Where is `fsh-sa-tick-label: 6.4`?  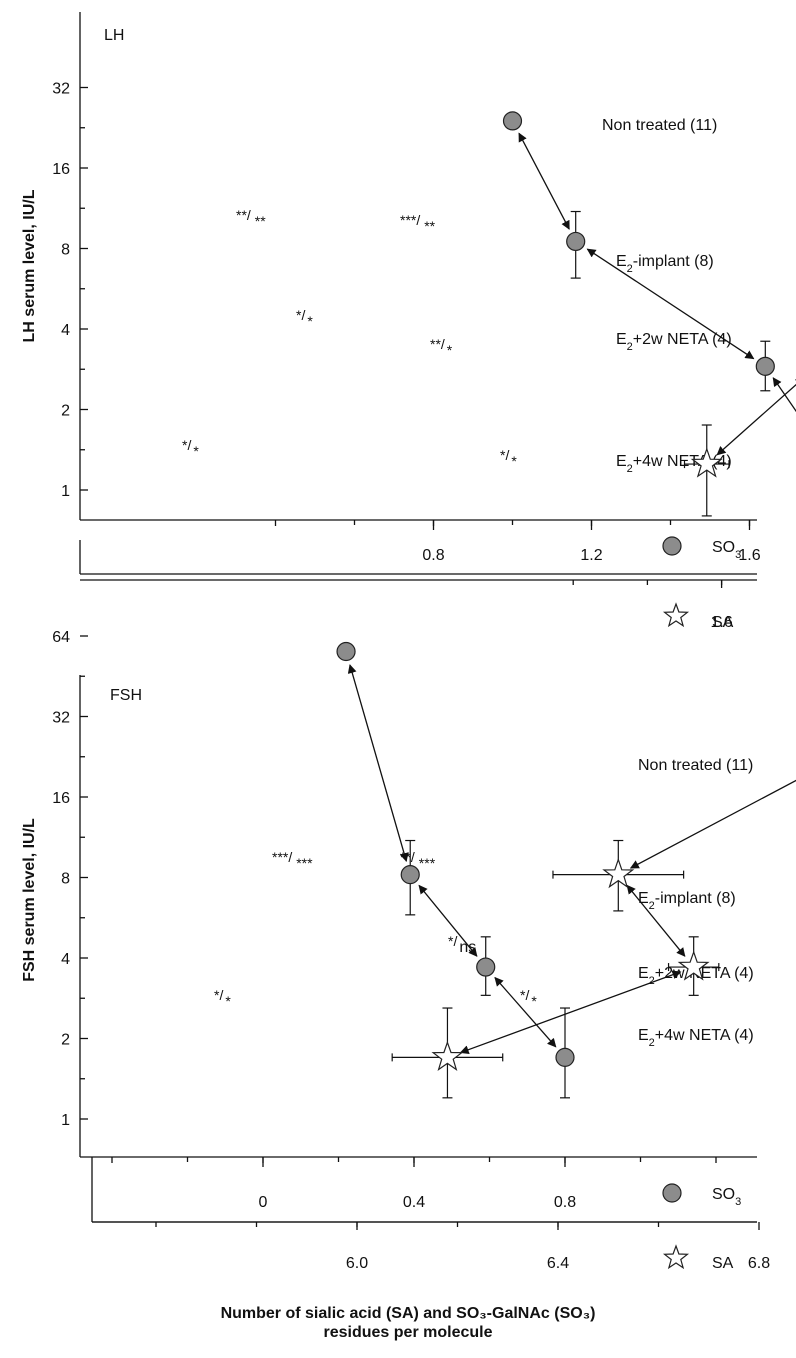
fsh-sa-tick-label: 6.4 is located at coordinates (558, 1263).